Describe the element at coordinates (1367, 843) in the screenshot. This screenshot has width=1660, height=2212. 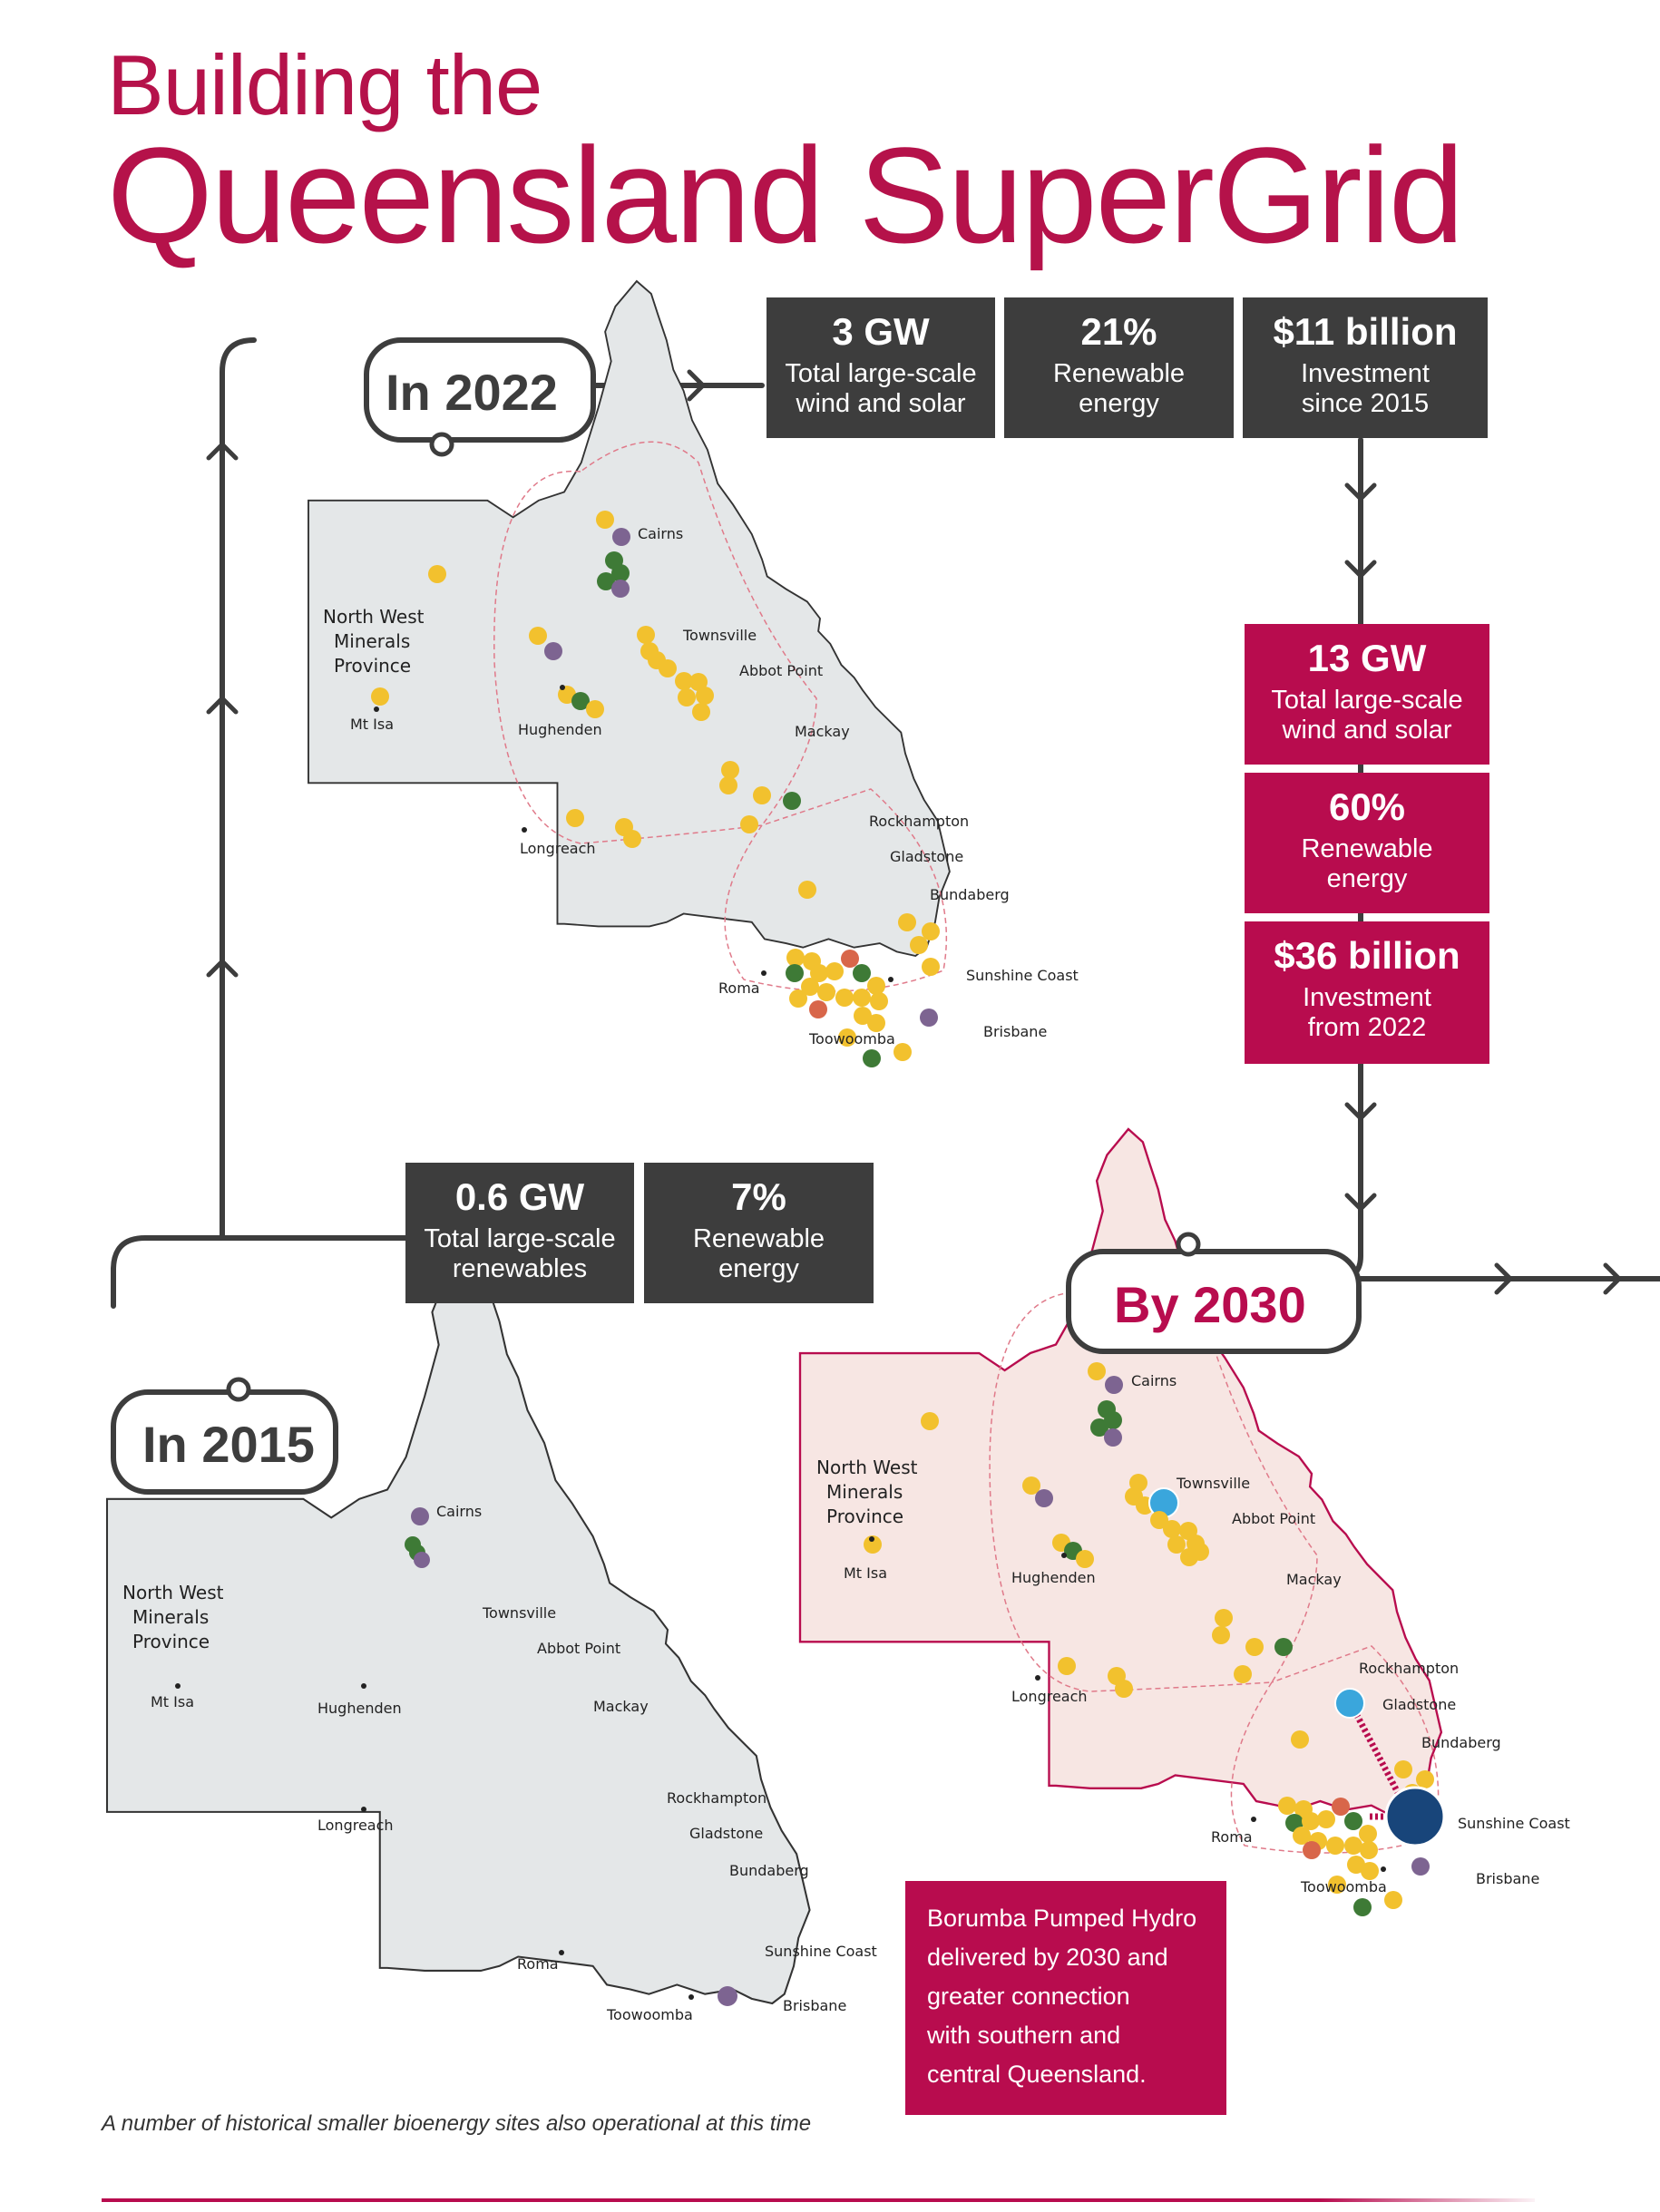
I see `stat-2030-renewable: 60% Renewable energy` at that location.